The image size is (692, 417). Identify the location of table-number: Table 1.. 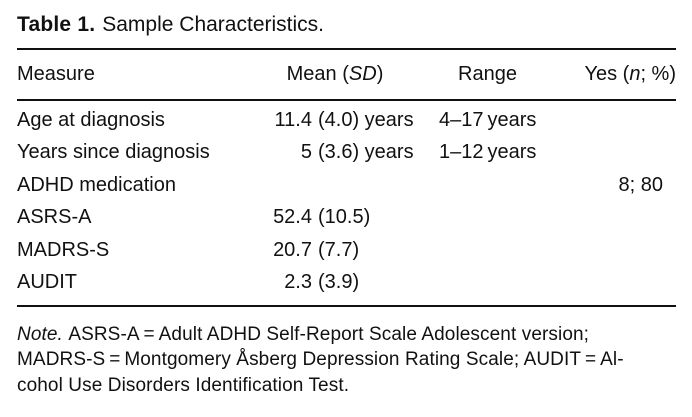
(56, 24).